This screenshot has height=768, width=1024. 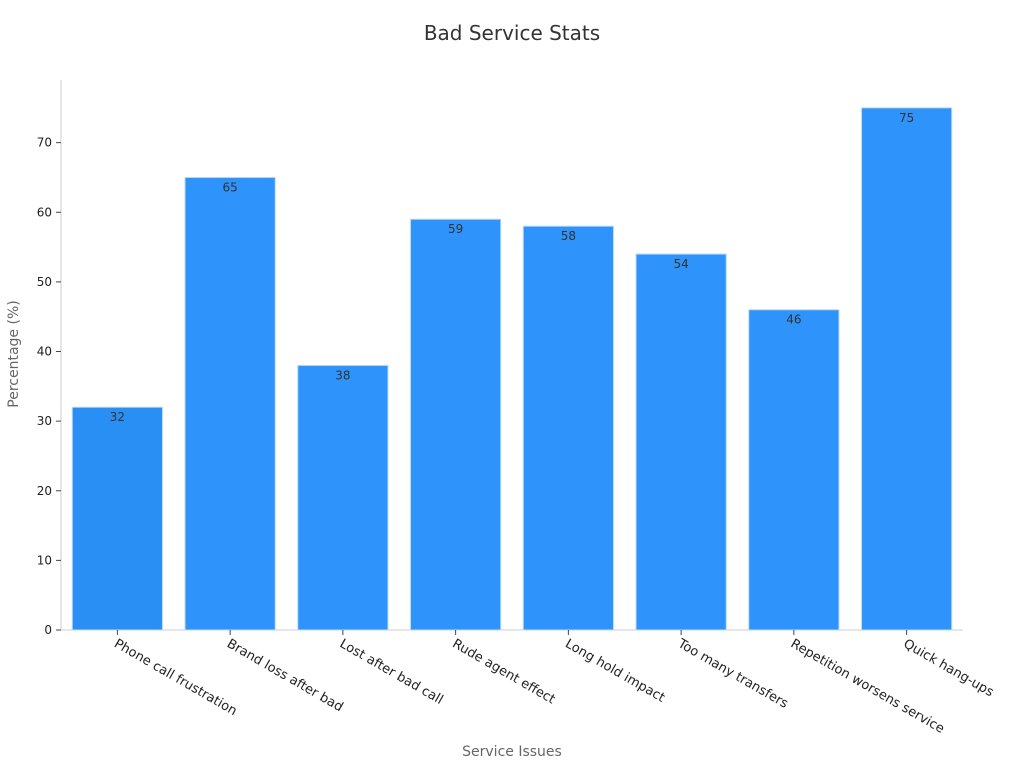 I want to click on x-category-label: Too many transfers, so click(x=732, y=674).